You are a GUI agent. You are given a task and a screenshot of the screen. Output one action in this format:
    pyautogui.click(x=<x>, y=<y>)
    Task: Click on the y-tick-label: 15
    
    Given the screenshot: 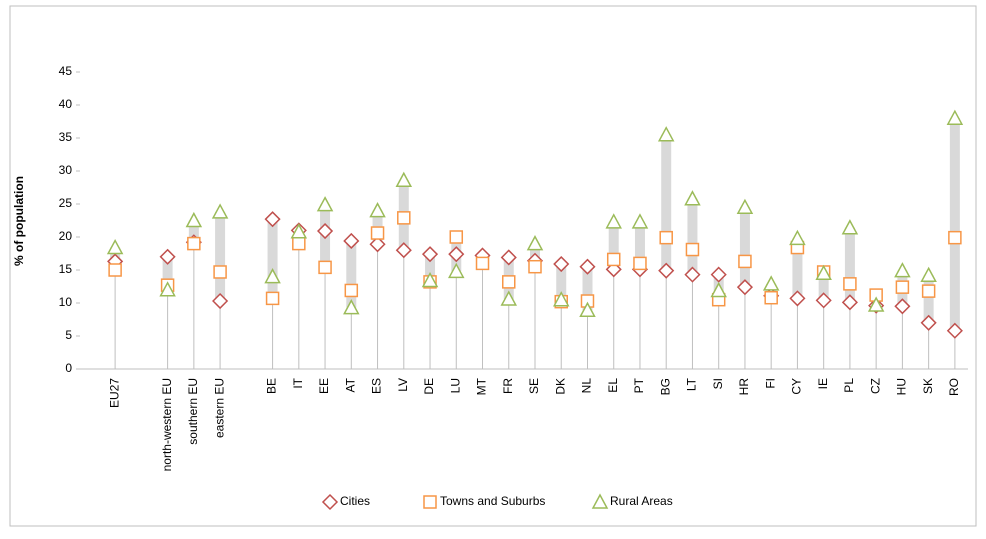 What is the action you would take?
    pyautogui.click(x=66, y=269)
    